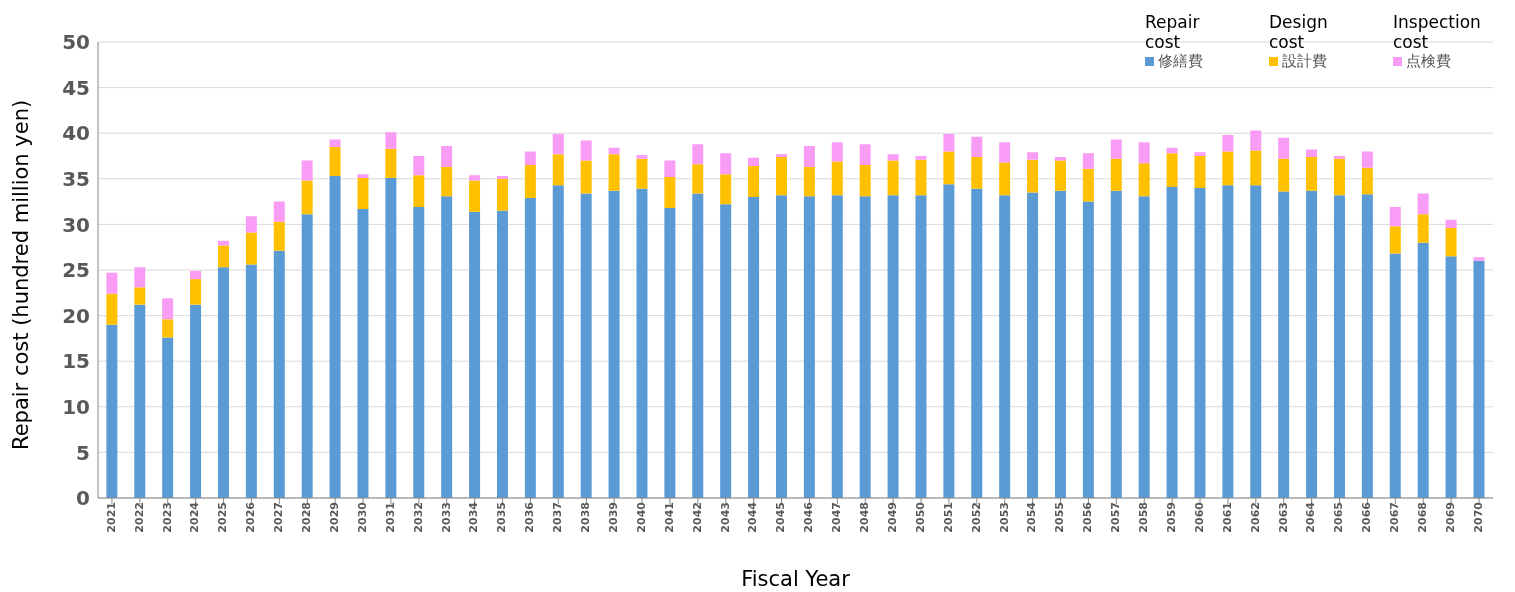  What do you see at coordinates (390, 517) in the screenshot?
I see `x-tick-label: 2031` at bounding box center [390, 517].